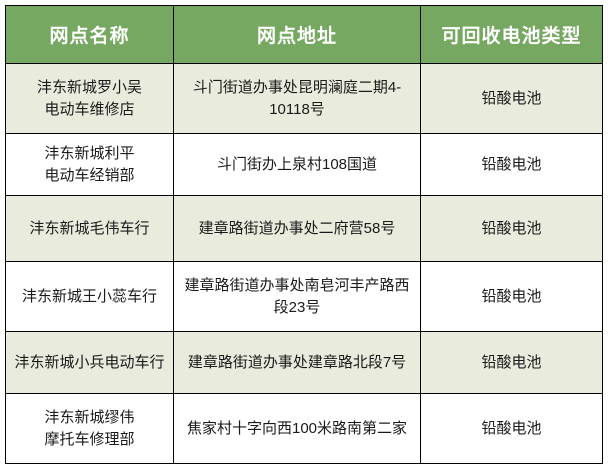  Describe the element at coordinates (89, 34) in the screenshot. I see `column-header-site-name: 网点名称` at that location.